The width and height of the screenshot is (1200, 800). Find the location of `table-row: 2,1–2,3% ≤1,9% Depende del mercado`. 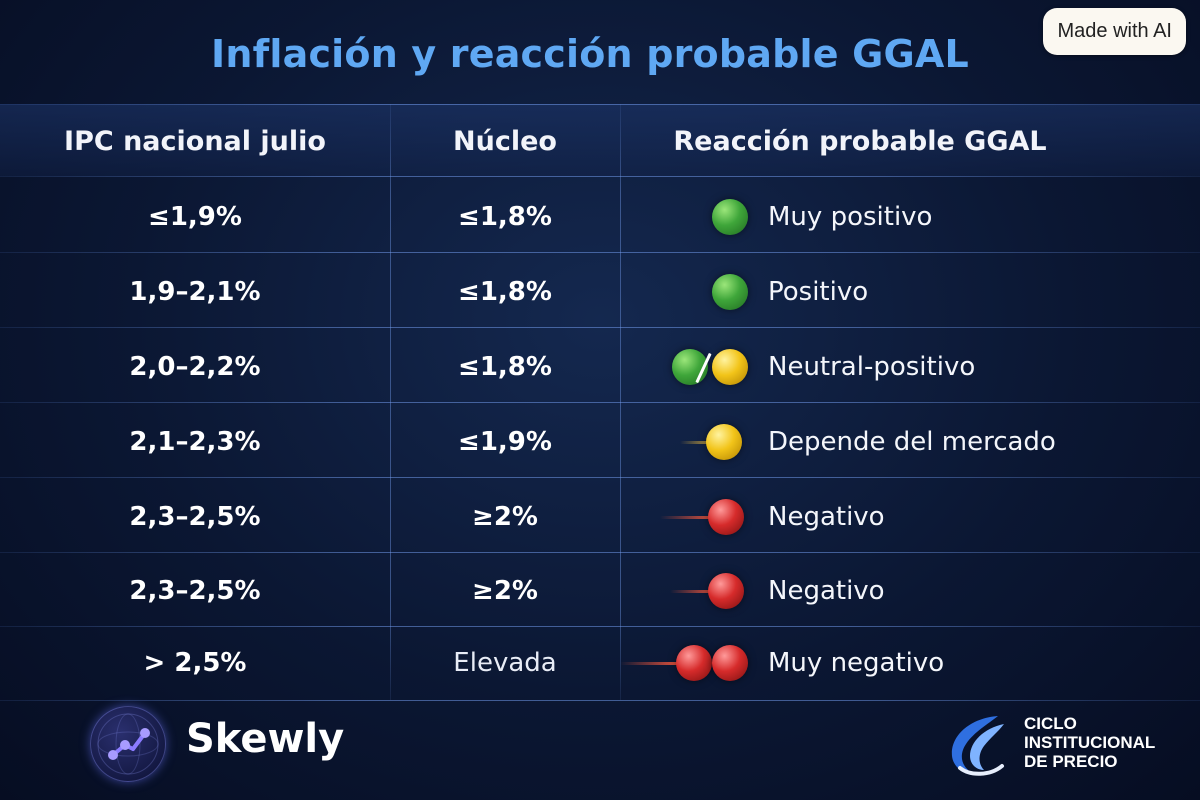

table-row: 2,1–2,3% ≤1,9% Depende del mercado is located at coordinates (600, 442).